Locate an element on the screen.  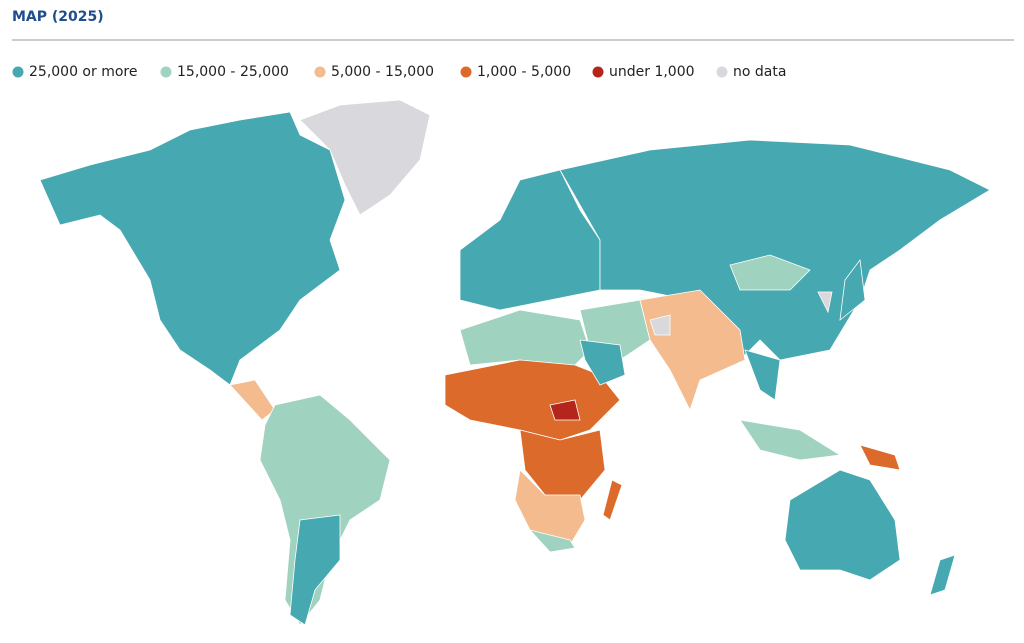
legend-label: under 1,000 is located at coordinates (652, 72).